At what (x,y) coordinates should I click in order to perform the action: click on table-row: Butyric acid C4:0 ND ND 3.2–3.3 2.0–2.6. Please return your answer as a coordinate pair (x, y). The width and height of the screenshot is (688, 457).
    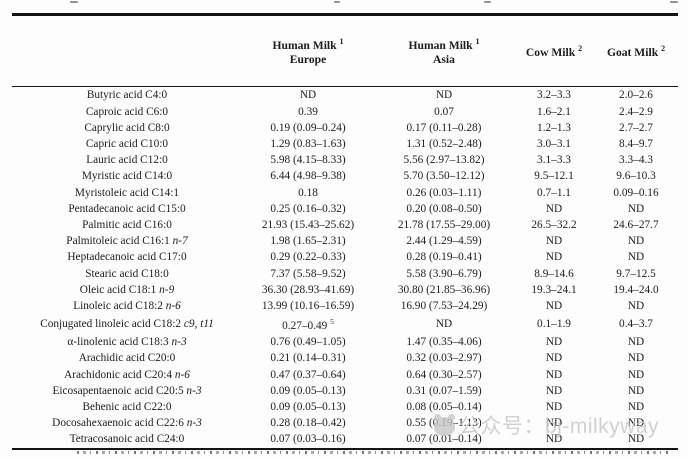
    Looking at the image, I should click on (345, 95).